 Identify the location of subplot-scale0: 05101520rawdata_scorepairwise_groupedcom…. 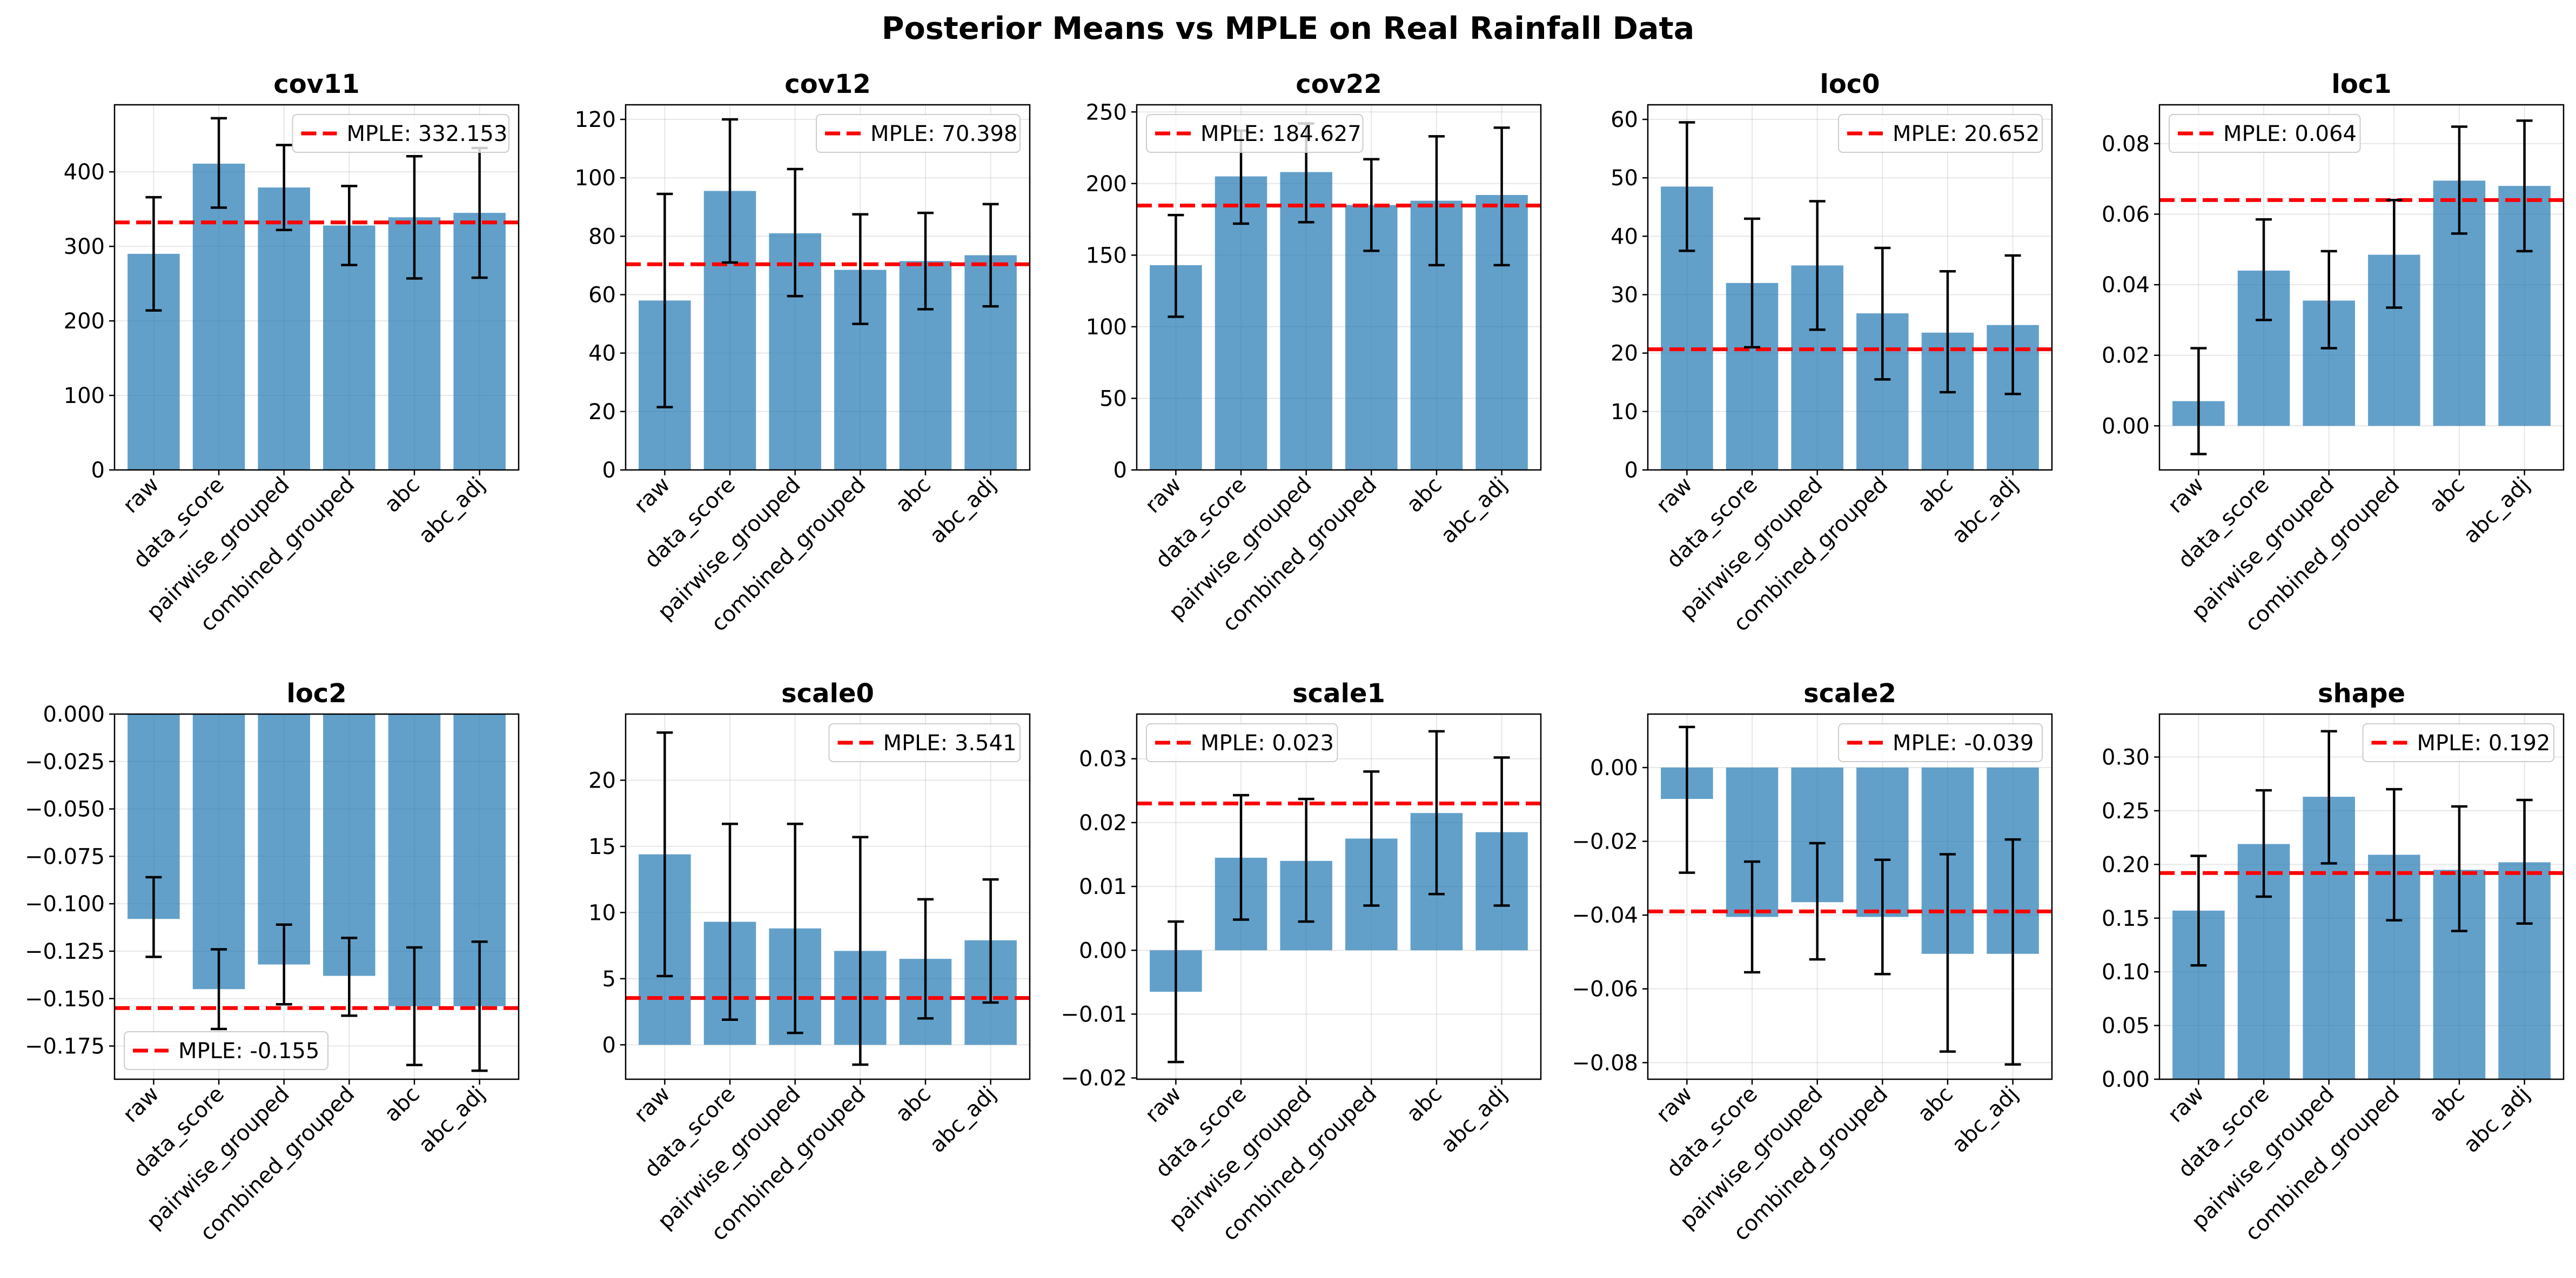
(809, 962).